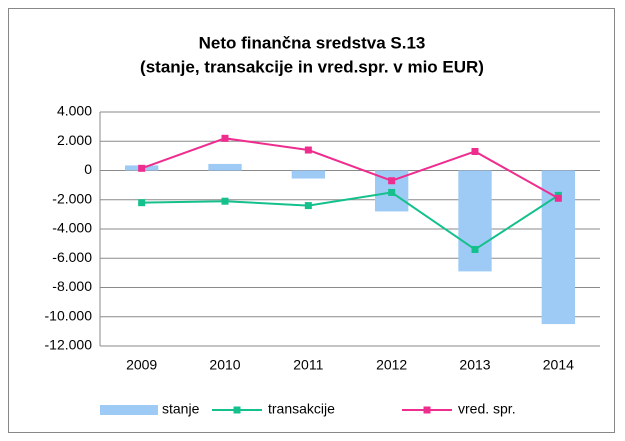  What do you see at coordinates (69, 315) in the screenshot?
I see `y-tick-label: -10.000` at bounding box center [69, 315].